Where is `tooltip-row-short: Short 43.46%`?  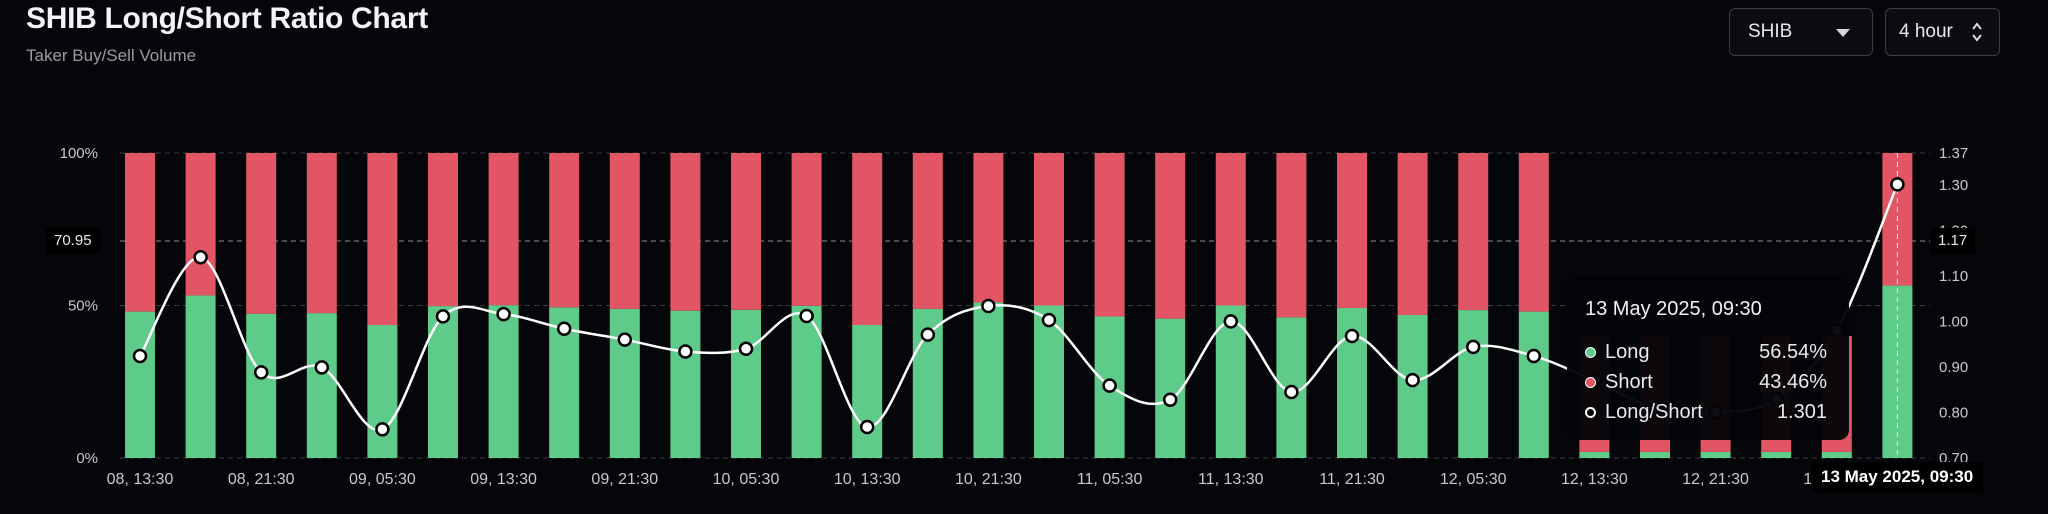 tooltip-row-short: Short 43.46% is located at coordinates (1706, 382).